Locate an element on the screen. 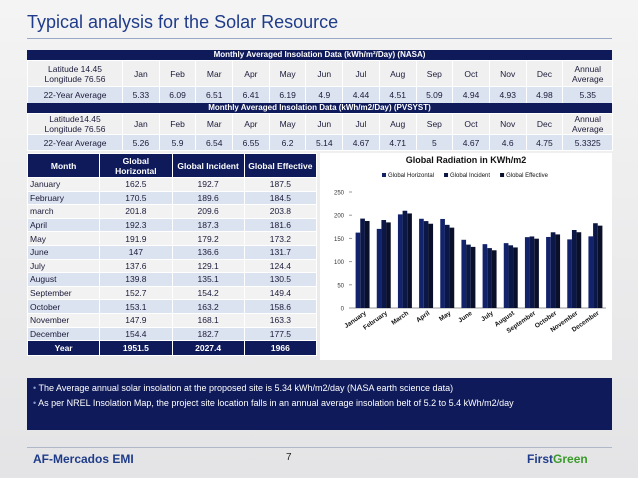 This screenshot has height=478, width=638. header-cell: Nov is located at coordinates (507, 73).